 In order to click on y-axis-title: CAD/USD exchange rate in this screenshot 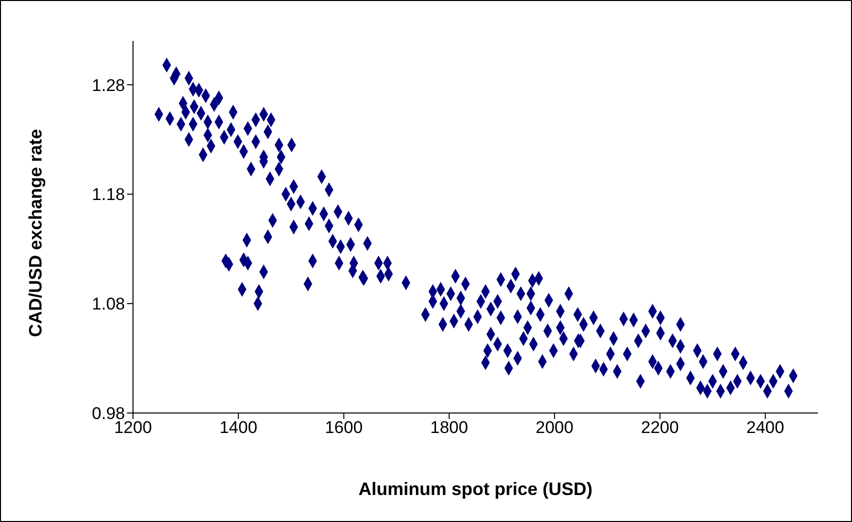, I will do `click(35, 232)`.